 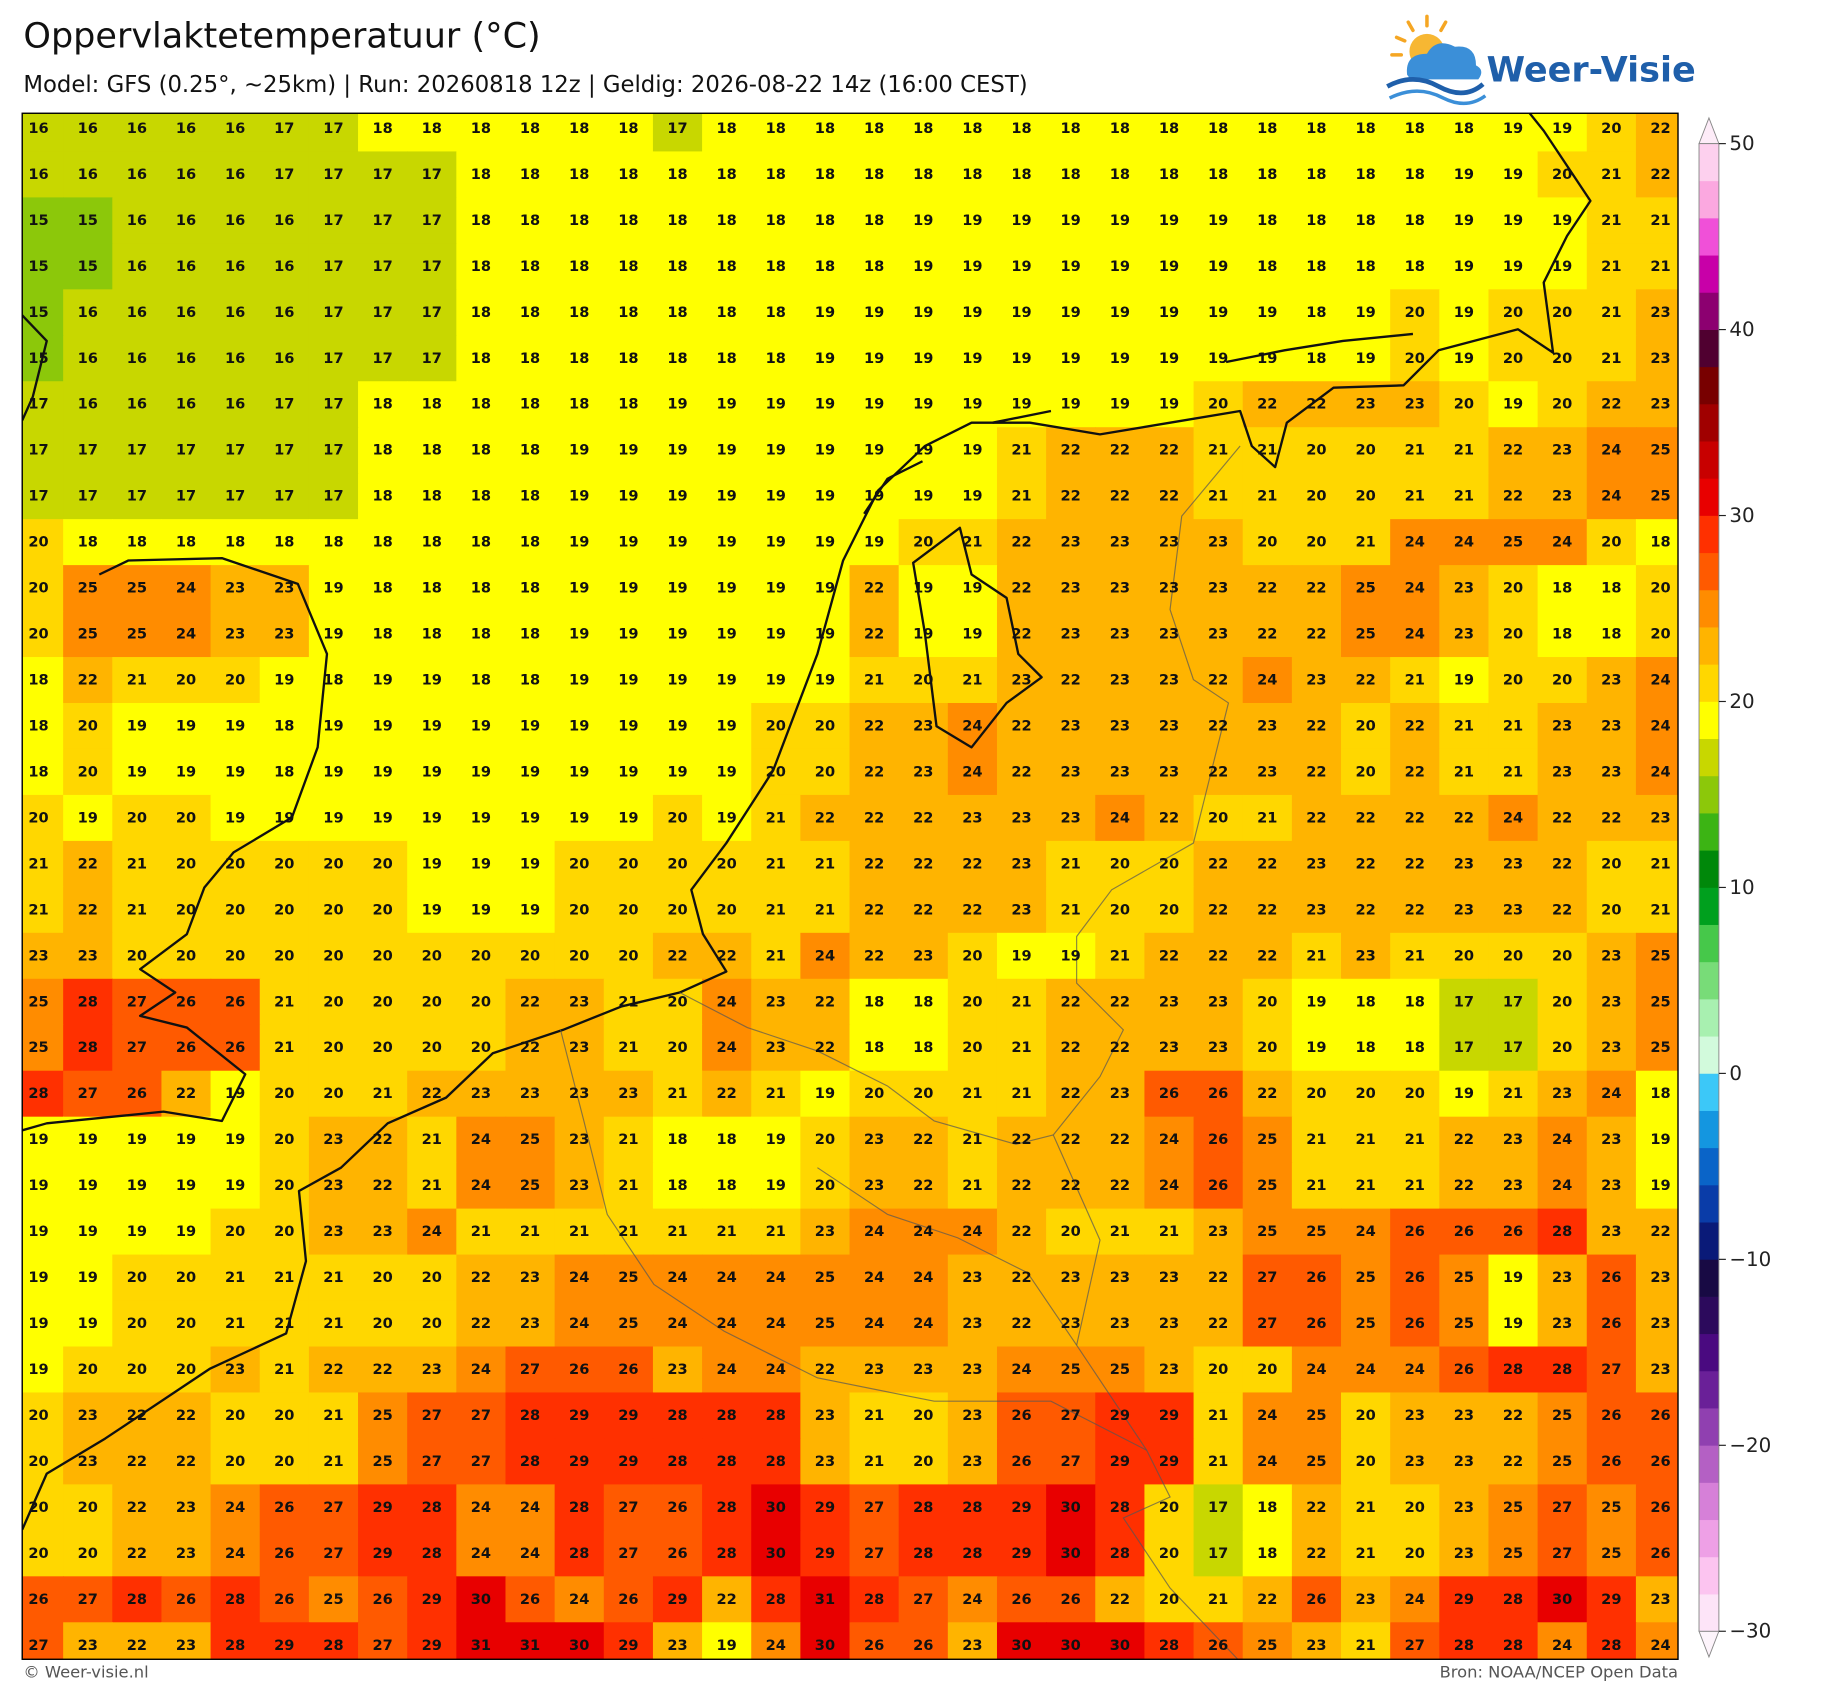 I want to click on colorbar-tick-label: 20, so click(x=1741, y=701).